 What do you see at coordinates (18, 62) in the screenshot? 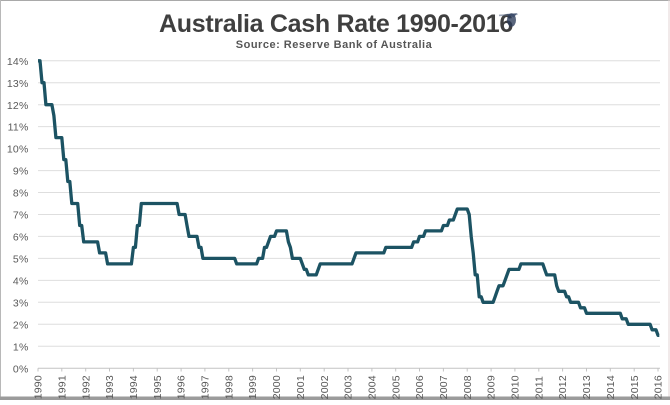
I see `svg-text: 14%` at bounding box center [18, 62].